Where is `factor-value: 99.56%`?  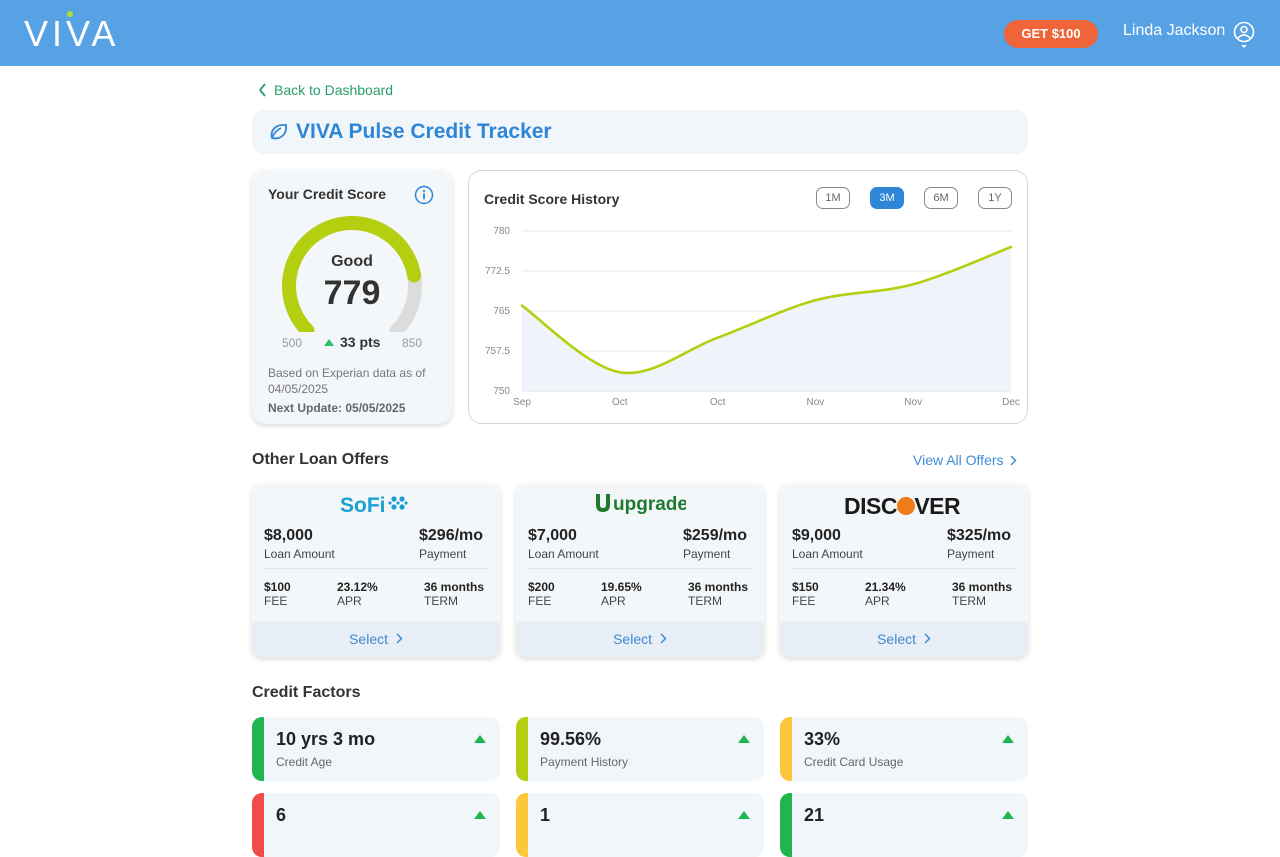
factor-value: 99.56% is located at coordinates (571, 739).